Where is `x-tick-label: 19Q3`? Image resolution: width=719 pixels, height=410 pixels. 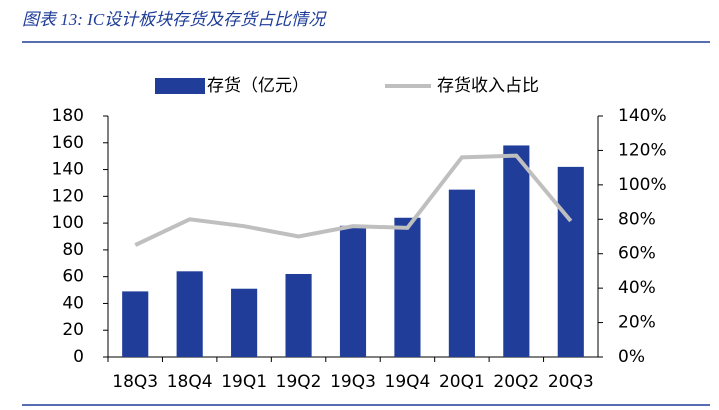
x-tick-label: 19Q3 is located at coordinates (353, 382).